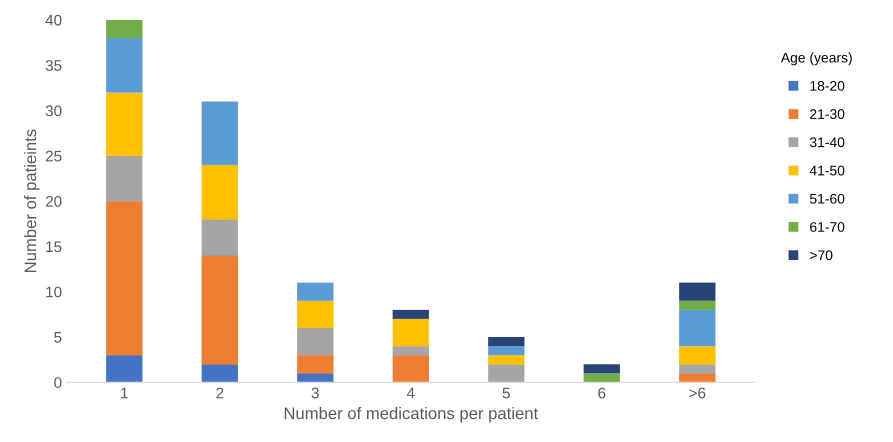  What do you see at coordinates (58, 337) in the screenshot?
I see `y-tick-label: 5` at bounding box center [58, 337].